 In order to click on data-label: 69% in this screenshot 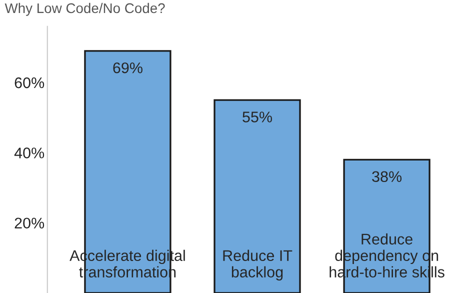, I will do `click(127, 68)`.